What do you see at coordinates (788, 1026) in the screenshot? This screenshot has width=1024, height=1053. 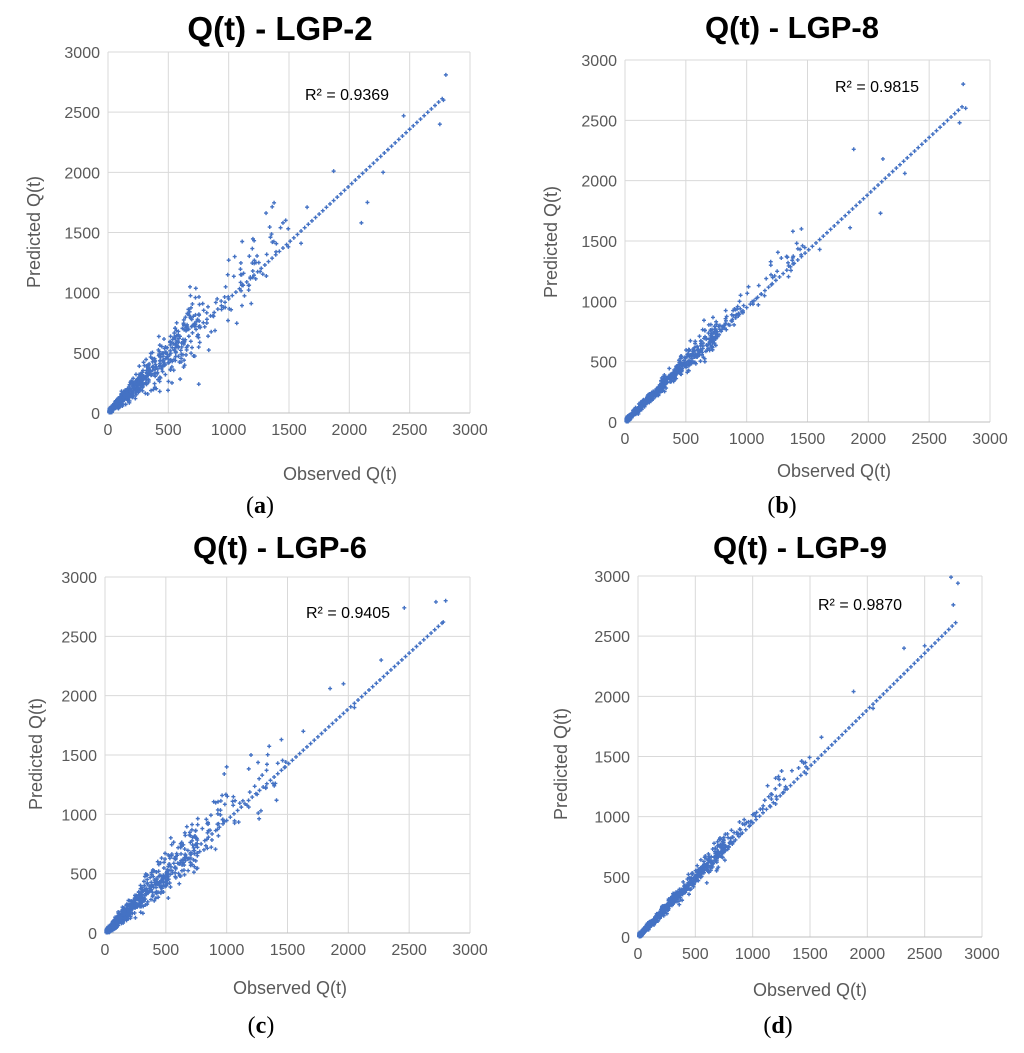 I see `caption-d-close: )` at bounding box center [788, 1026].